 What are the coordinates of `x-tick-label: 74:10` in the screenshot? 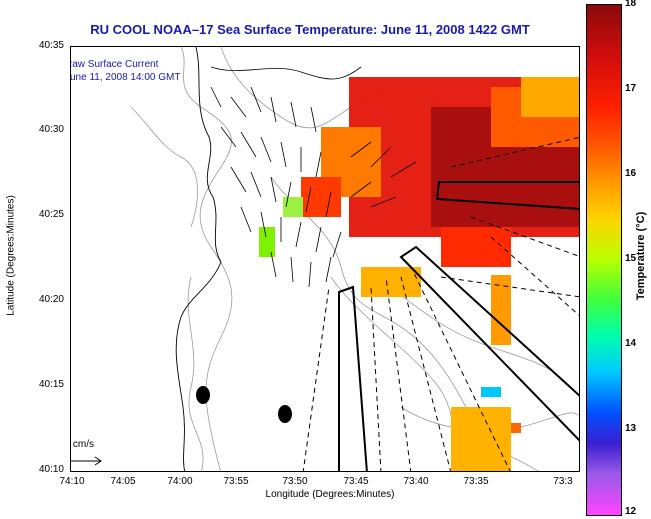 It's located at (72, 481).